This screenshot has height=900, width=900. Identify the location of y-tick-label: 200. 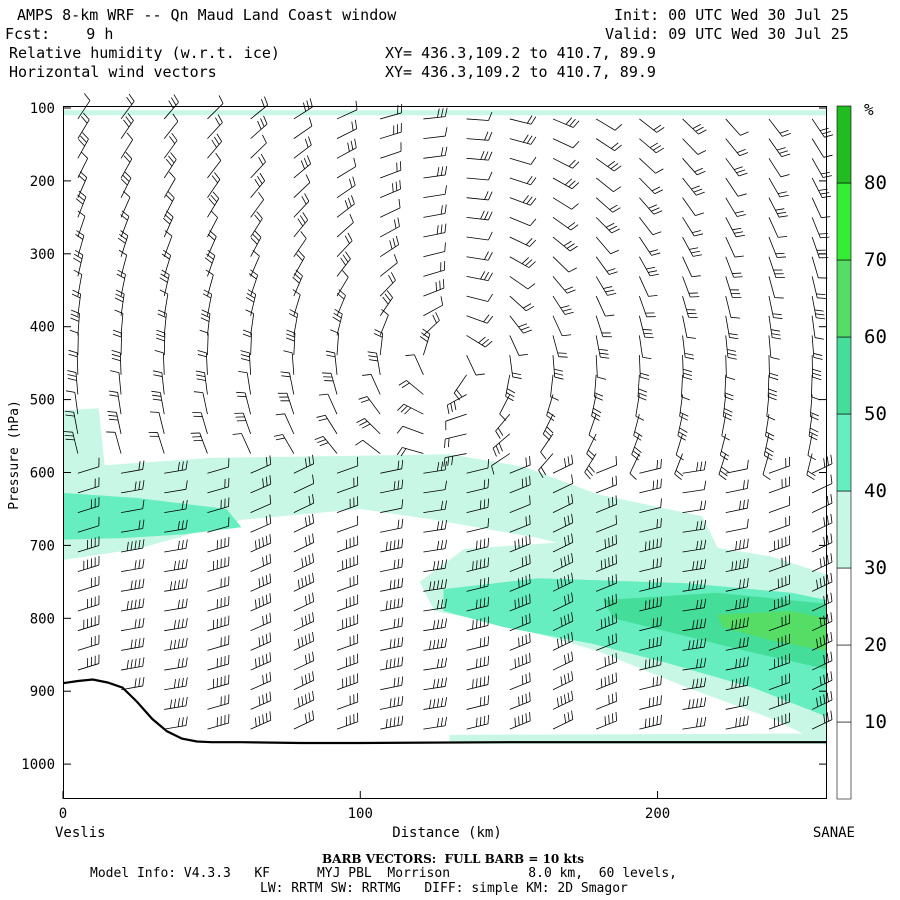
(42, 182).